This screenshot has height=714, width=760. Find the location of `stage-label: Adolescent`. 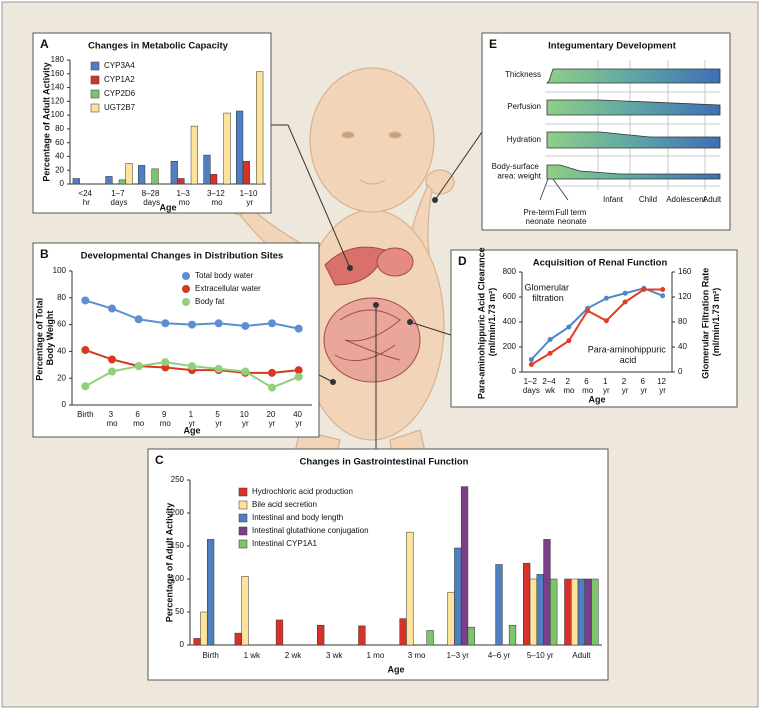

stage-label: Adolescent is located at coordinates (686, 199).